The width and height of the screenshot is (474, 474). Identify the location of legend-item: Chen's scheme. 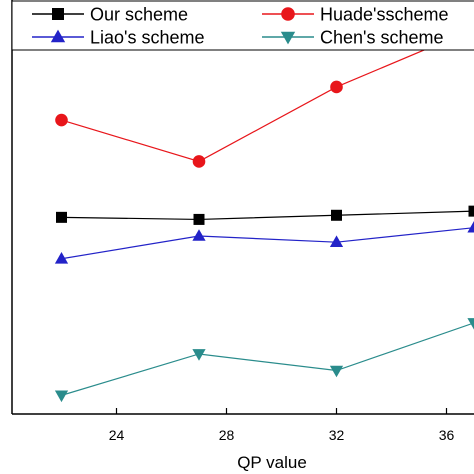
(353, 38).